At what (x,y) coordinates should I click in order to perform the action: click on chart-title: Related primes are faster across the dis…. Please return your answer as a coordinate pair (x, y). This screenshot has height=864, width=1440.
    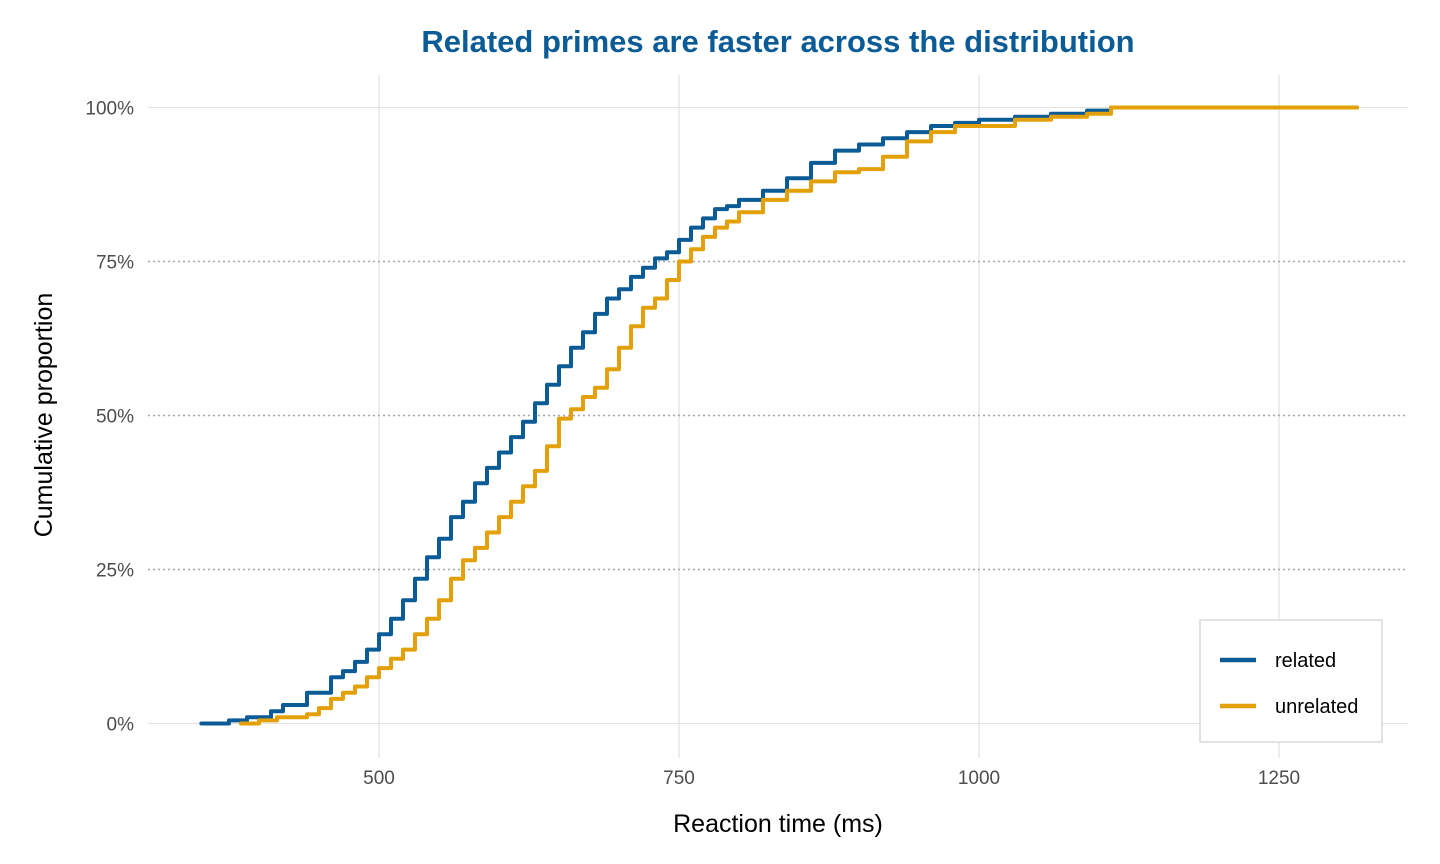
    Looking at the image, I should click on (777, 41).